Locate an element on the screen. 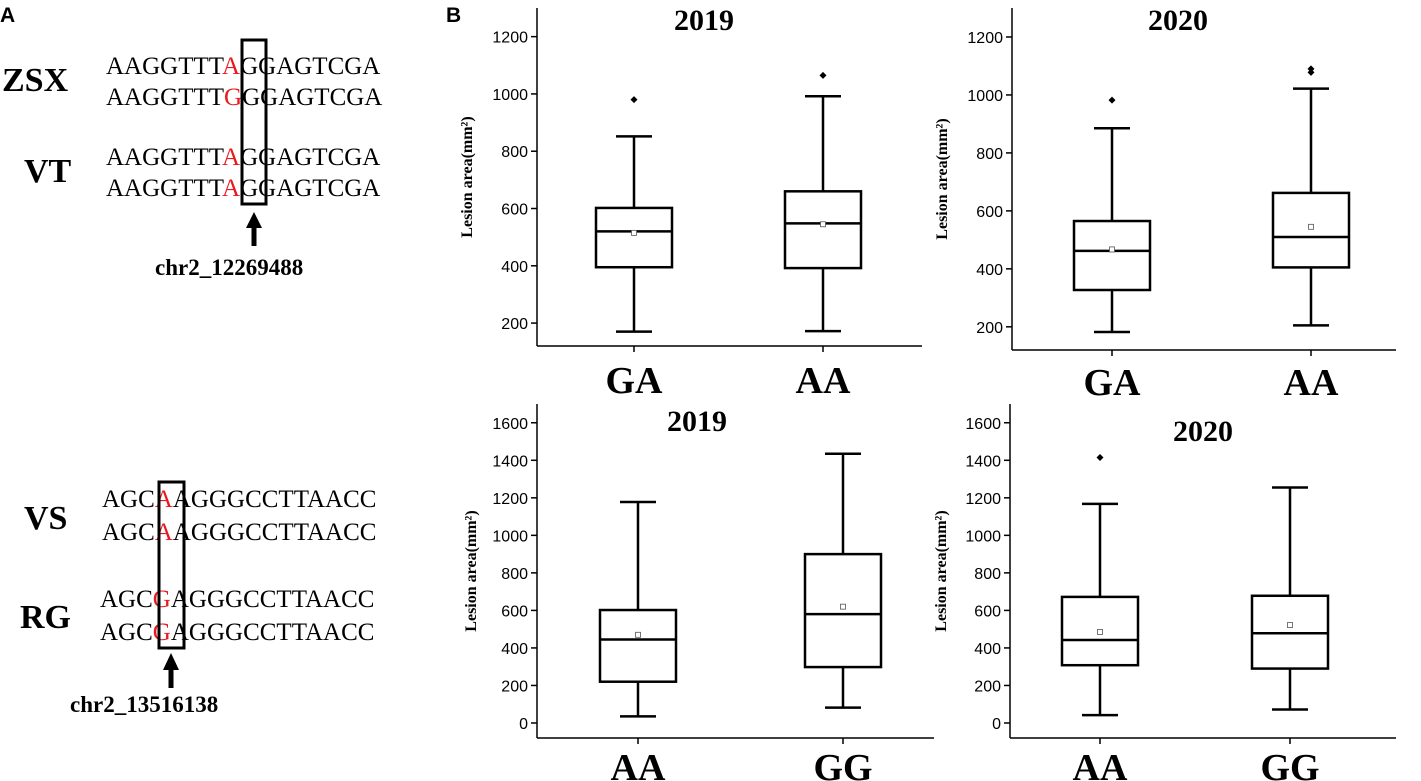 Image resolution: width=1421 pixels, height=781 pixels. genotype-label: RG is located at coordinates (45, 617).